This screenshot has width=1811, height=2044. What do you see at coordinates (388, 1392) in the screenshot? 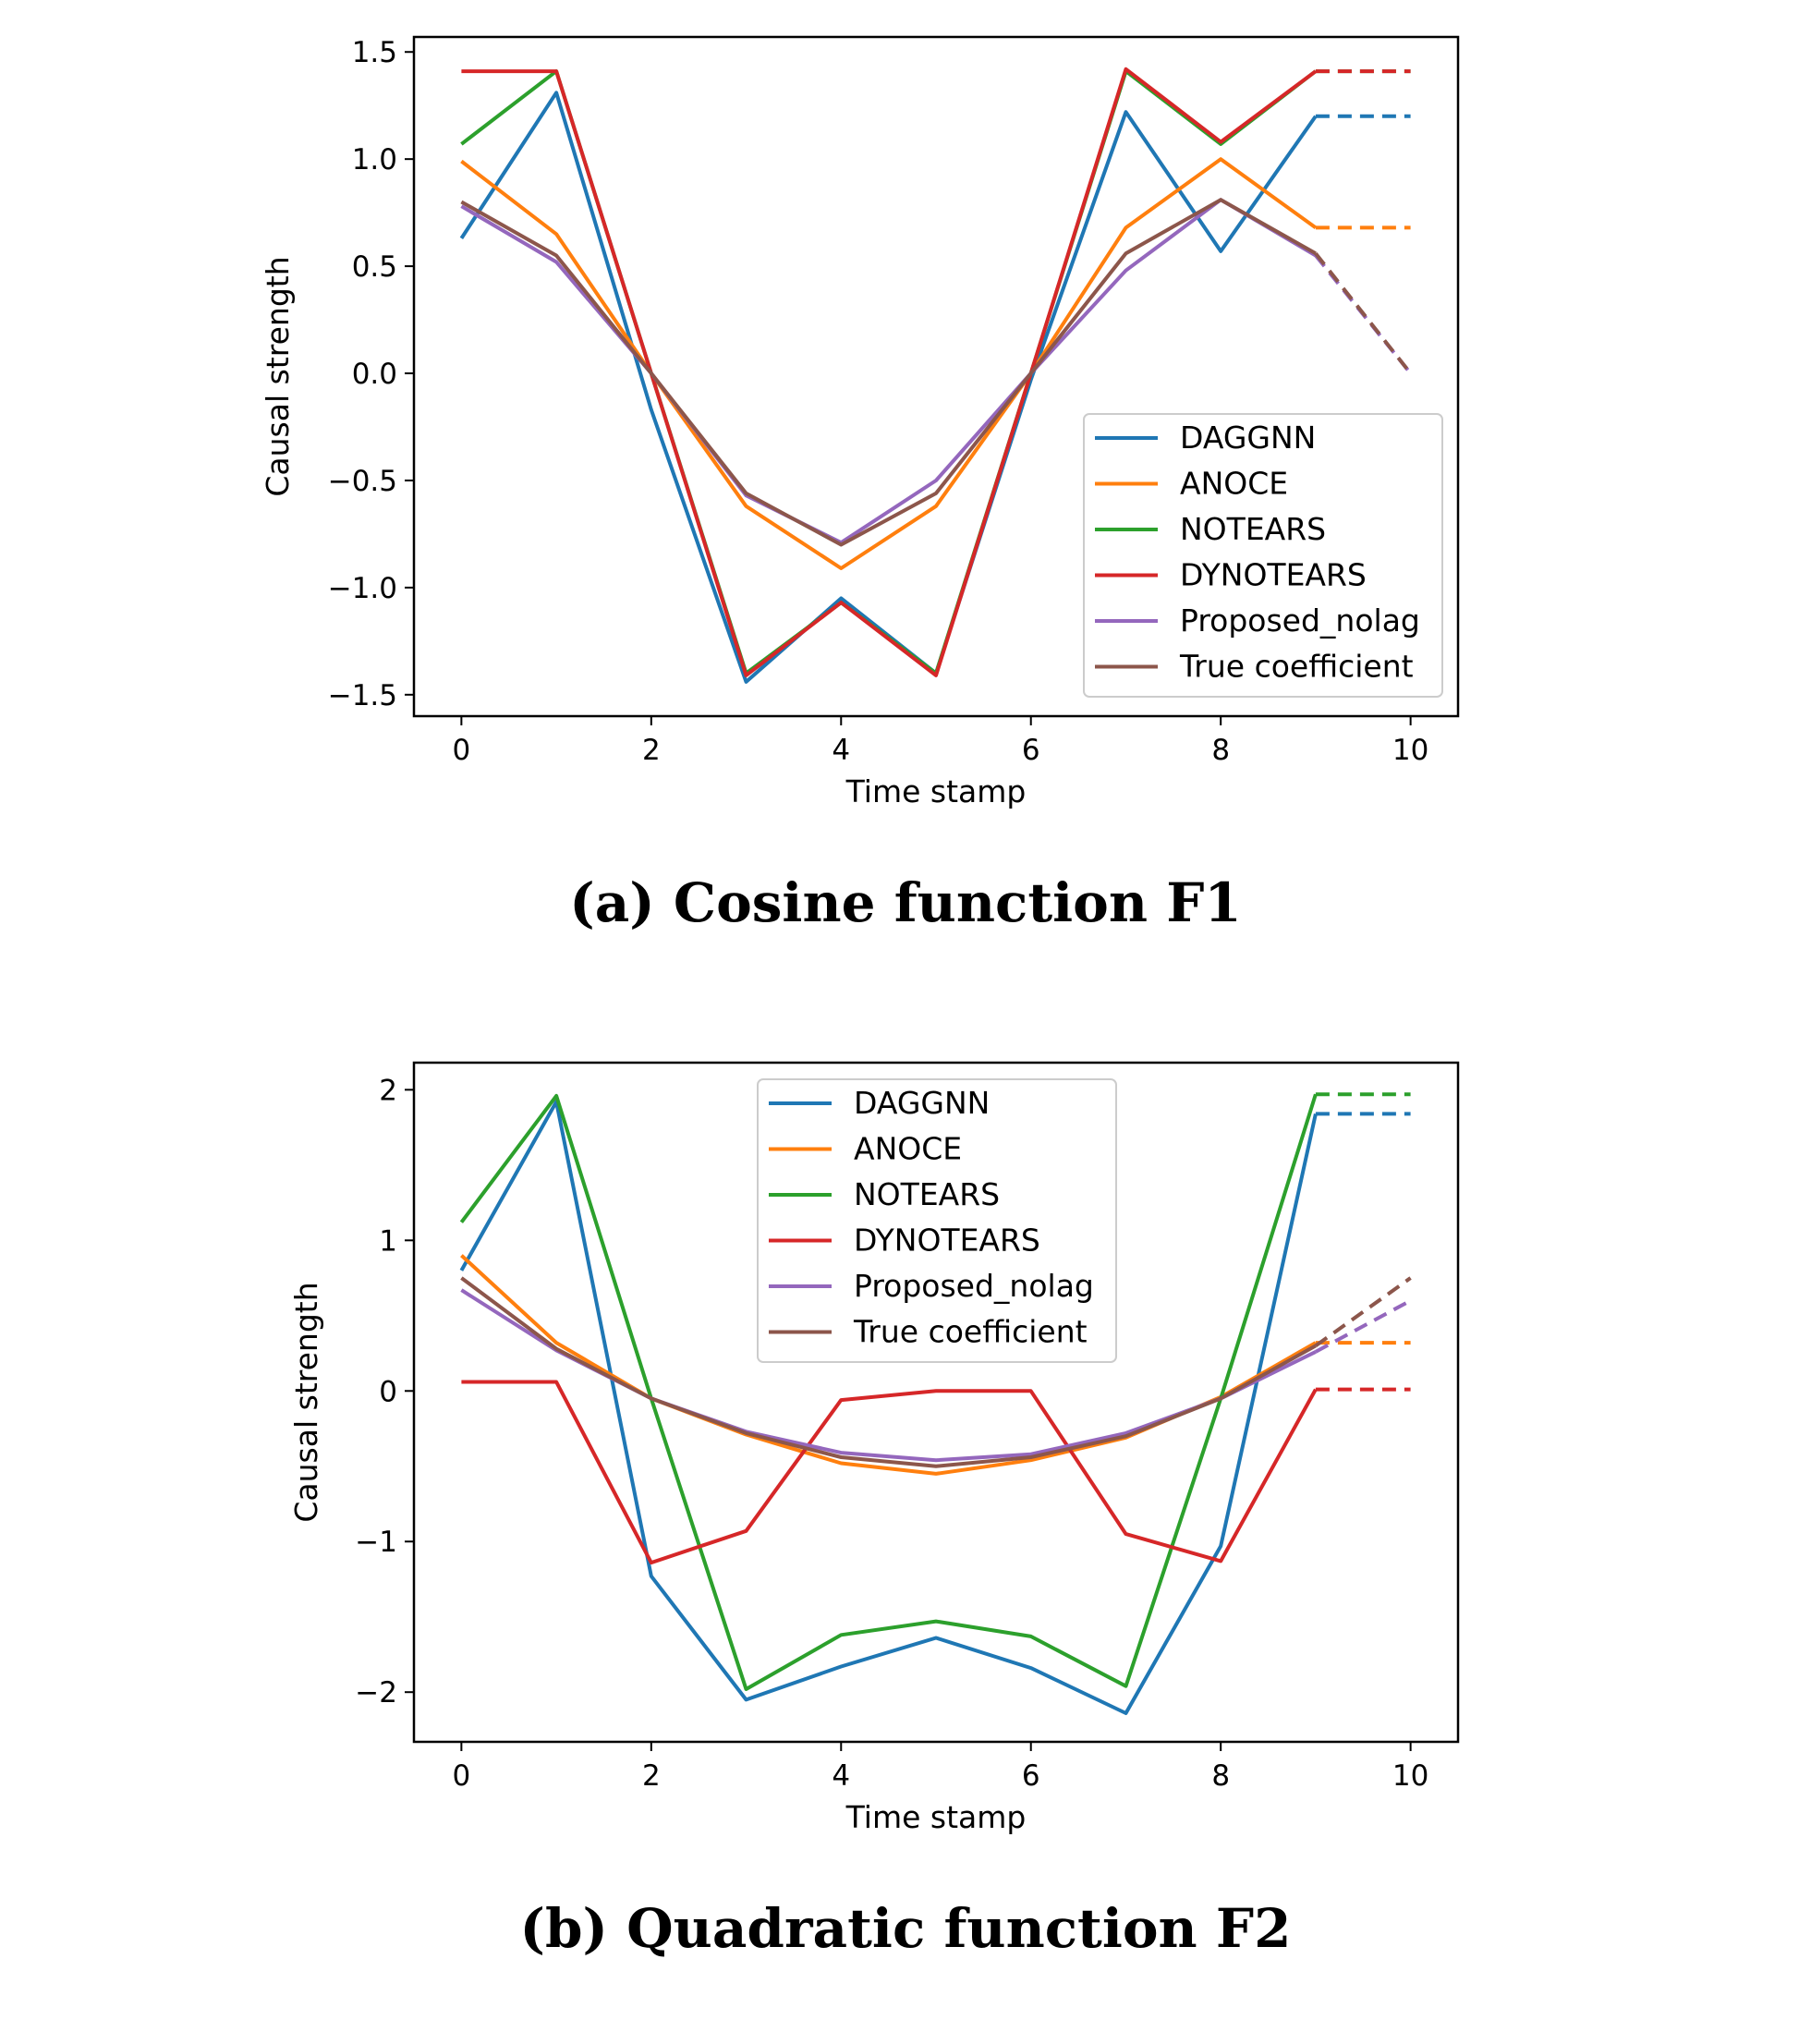
I see `y-tick-label: 0` at bounding box center [388, 1392].